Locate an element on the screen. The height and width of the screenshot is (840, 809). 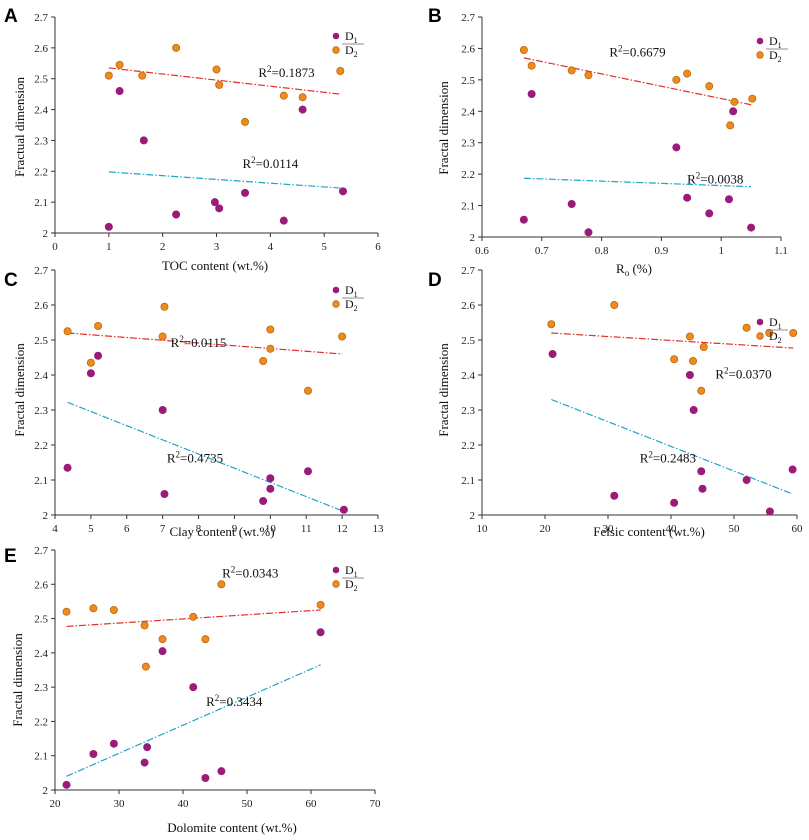
panel-c-legend-d2-main: D is located at coordinates (349, 304).